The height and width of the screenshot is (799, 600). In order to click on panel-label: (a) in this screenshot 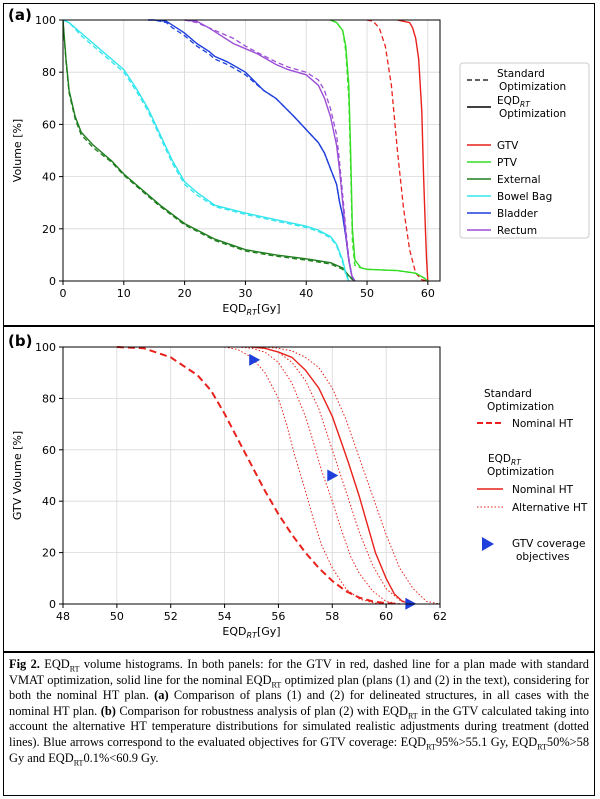, I will do `click(20, 15)`.